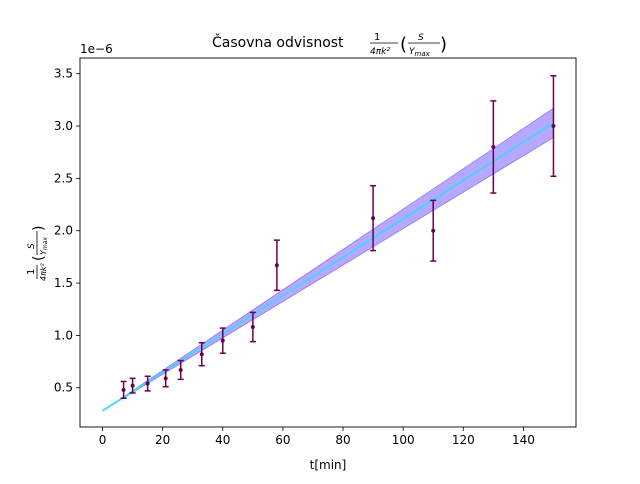 The width and height of the screenshot is (640, 484). Describe the element at coordinates (63, 126) in the screenshot. I see `y-tick-label: 3.0` at that location.